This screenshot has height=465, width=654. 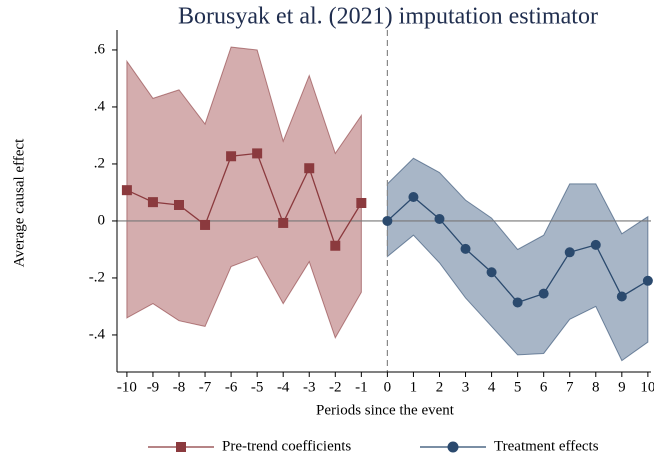 What do you see at coordinates (518, 387) in the screenshot?
I see `x-tick-label: 5` at bounding box center [518, 387].